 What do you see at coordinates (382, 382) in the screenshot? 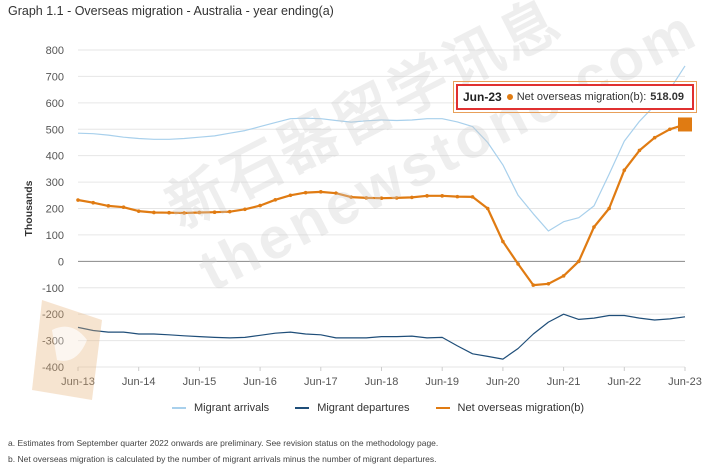
I see `x-tick-label: Jun-18` at bounding box center [382, 382].